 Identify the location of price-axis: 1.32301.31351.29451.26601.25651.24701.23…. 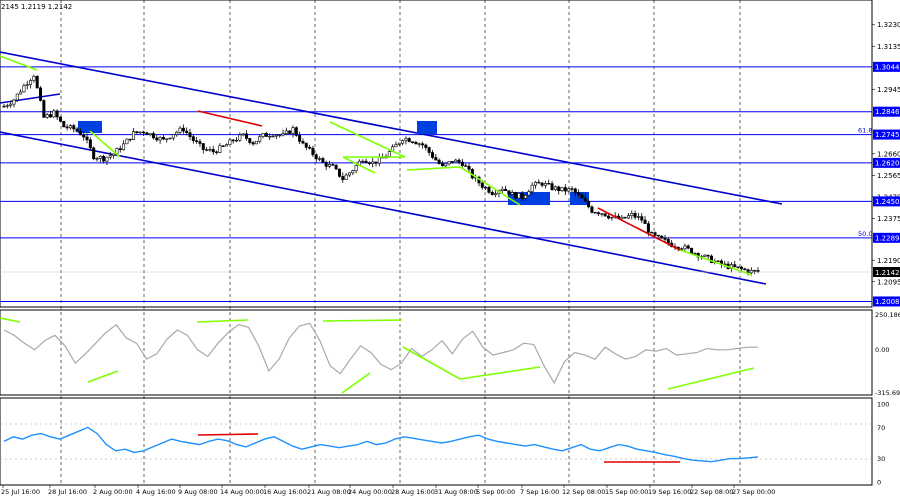
(886, 153).